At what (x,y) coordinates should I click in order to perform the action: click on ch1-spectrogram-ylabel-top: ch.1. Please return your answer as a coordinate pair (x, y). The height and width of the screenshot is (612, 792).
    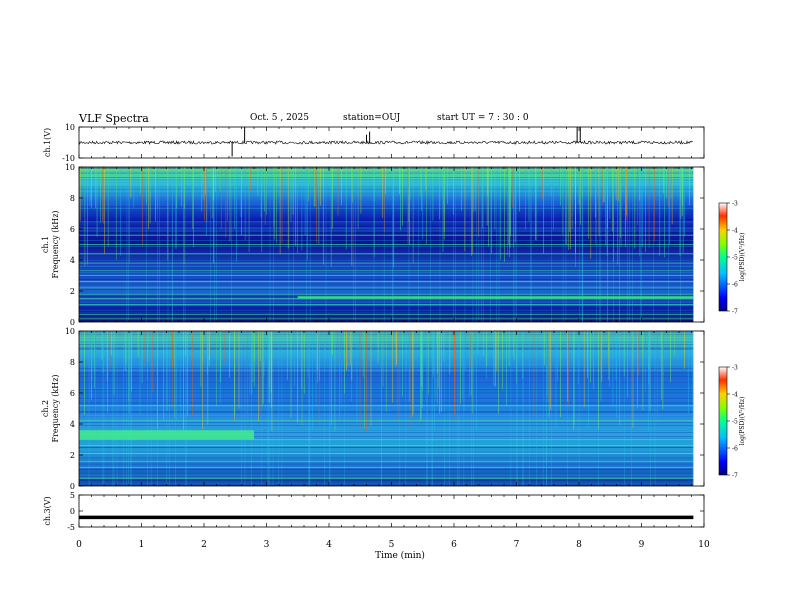
    Looking at the image, I should click on (45, 244).